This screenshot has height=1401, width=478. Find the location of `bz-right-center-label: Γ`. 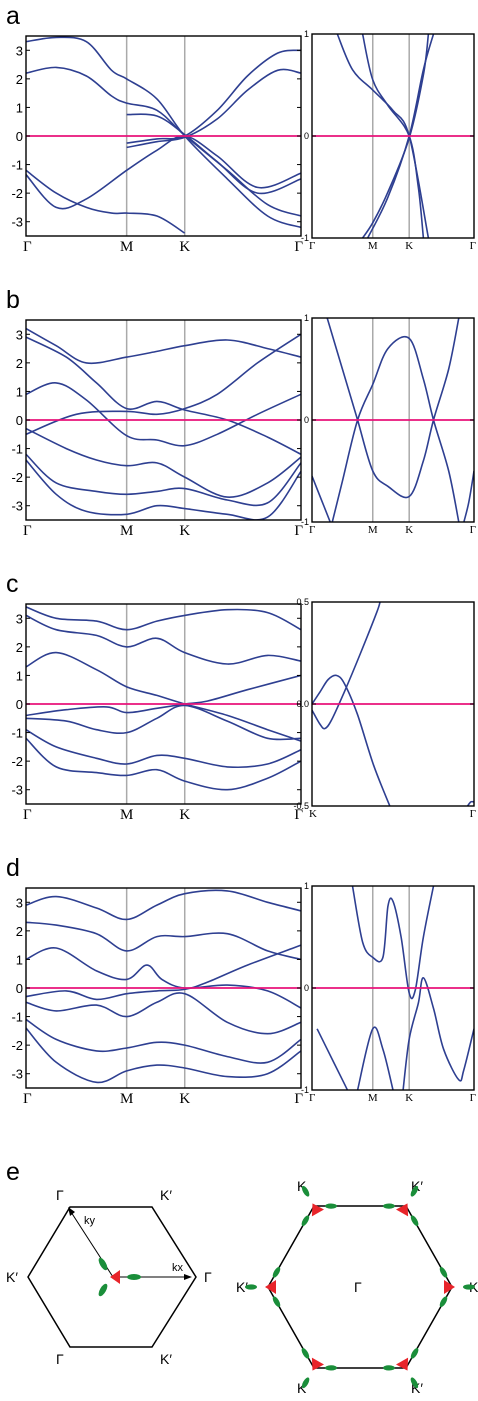

bz-right-center-label: Γ is located at coordinates (358, 1287).